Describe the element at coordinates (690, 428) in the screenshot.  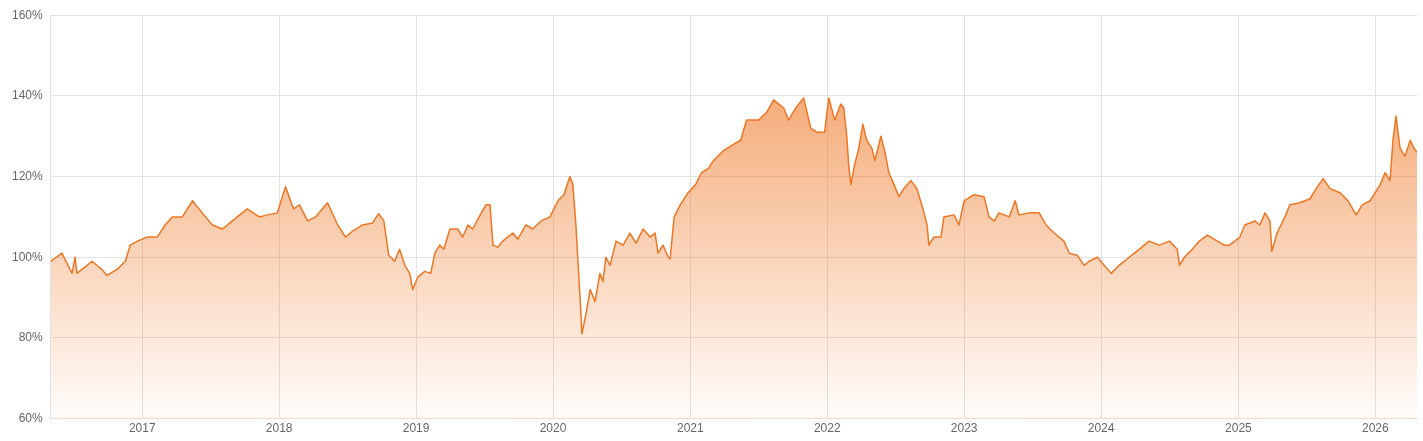
I see `x-tick-label: 2021` at that location.